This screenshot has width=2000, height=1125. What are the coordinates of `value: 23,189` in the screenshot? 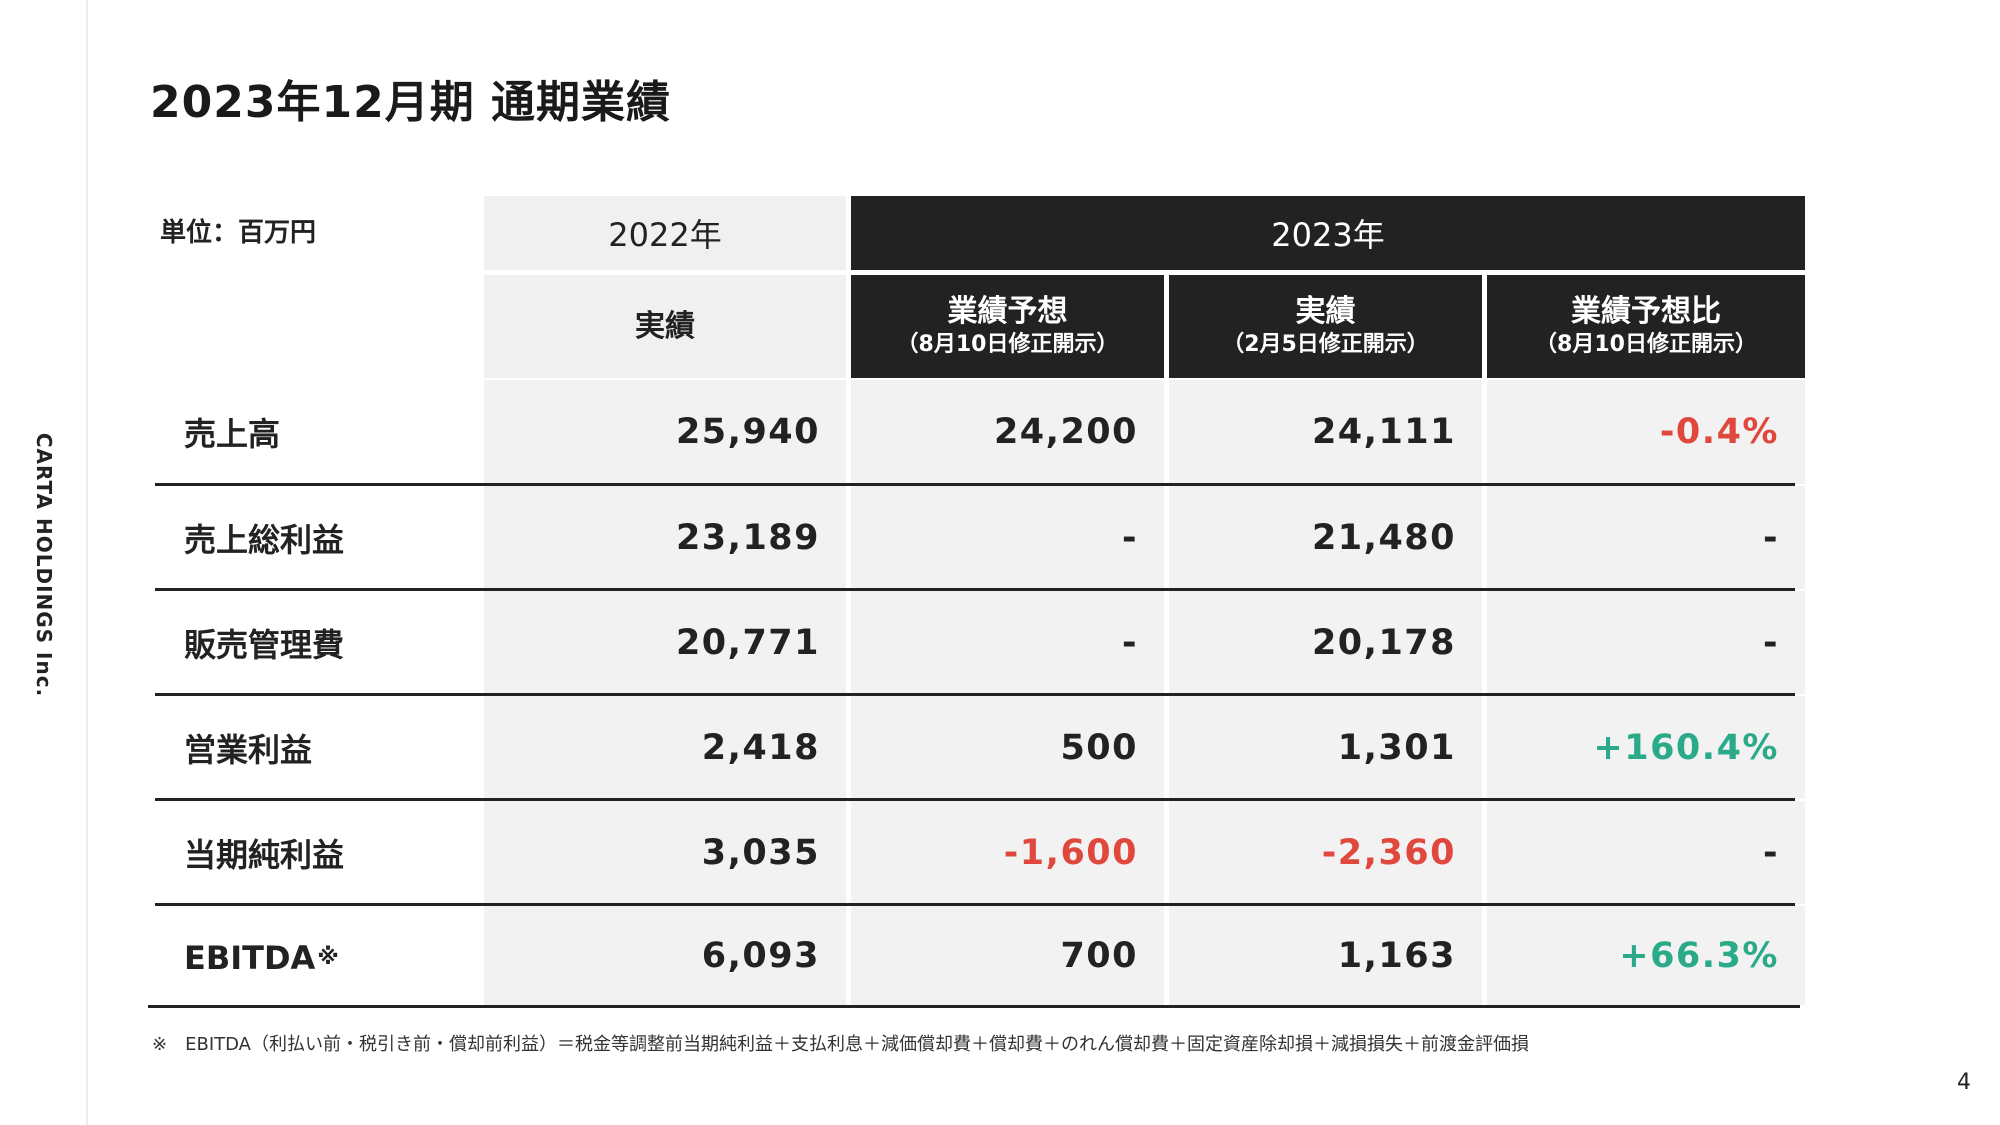 It's located at (747, 537).